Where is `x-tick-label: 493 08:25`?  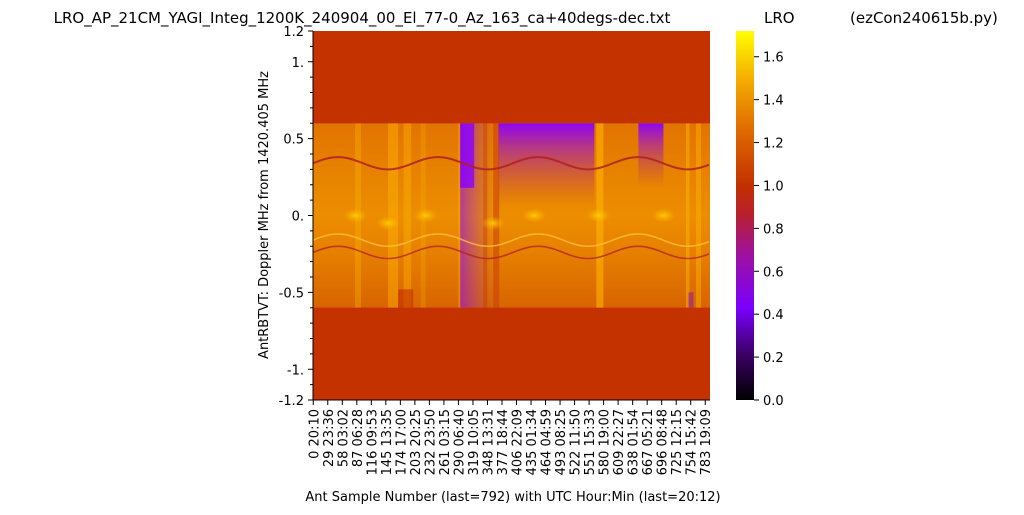 x-tick-label: 493 08:25 is located at coordinates (561, 442).